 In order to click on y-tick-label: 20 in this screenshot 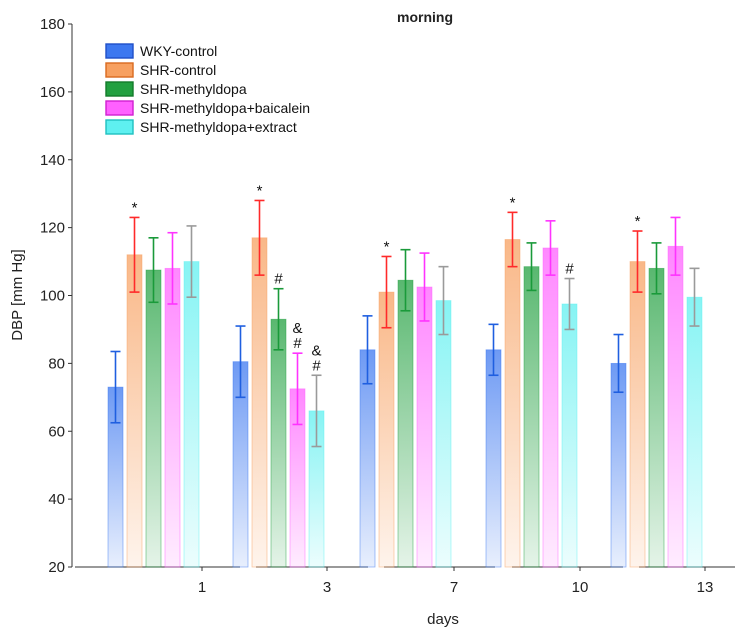, I will do `click(56, 567)`.